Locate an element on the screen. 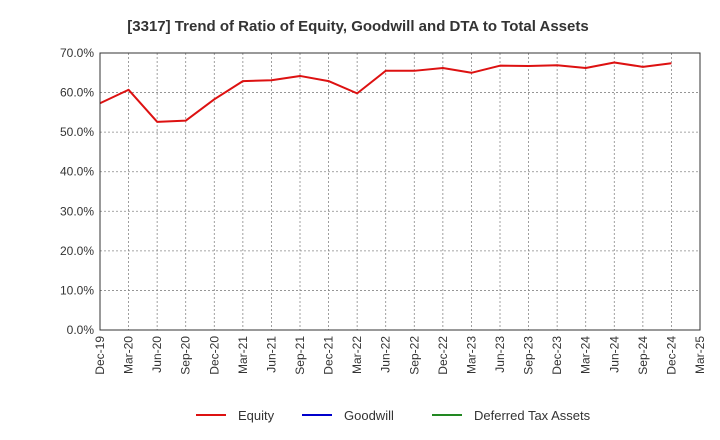 This screenshot has width=720, height=440. legend: Equity Goodwill Deferred Tax Assets is located at coordinates (393, 415).